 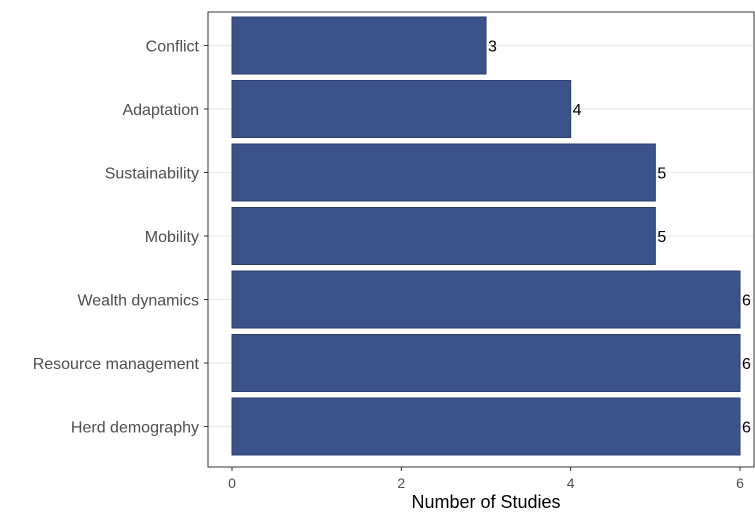 What do you see at coordinates (486, 479) in the screenshot?
I see `x-axis-ticks: 0 2 4 6` at bounding box center [486, 479].